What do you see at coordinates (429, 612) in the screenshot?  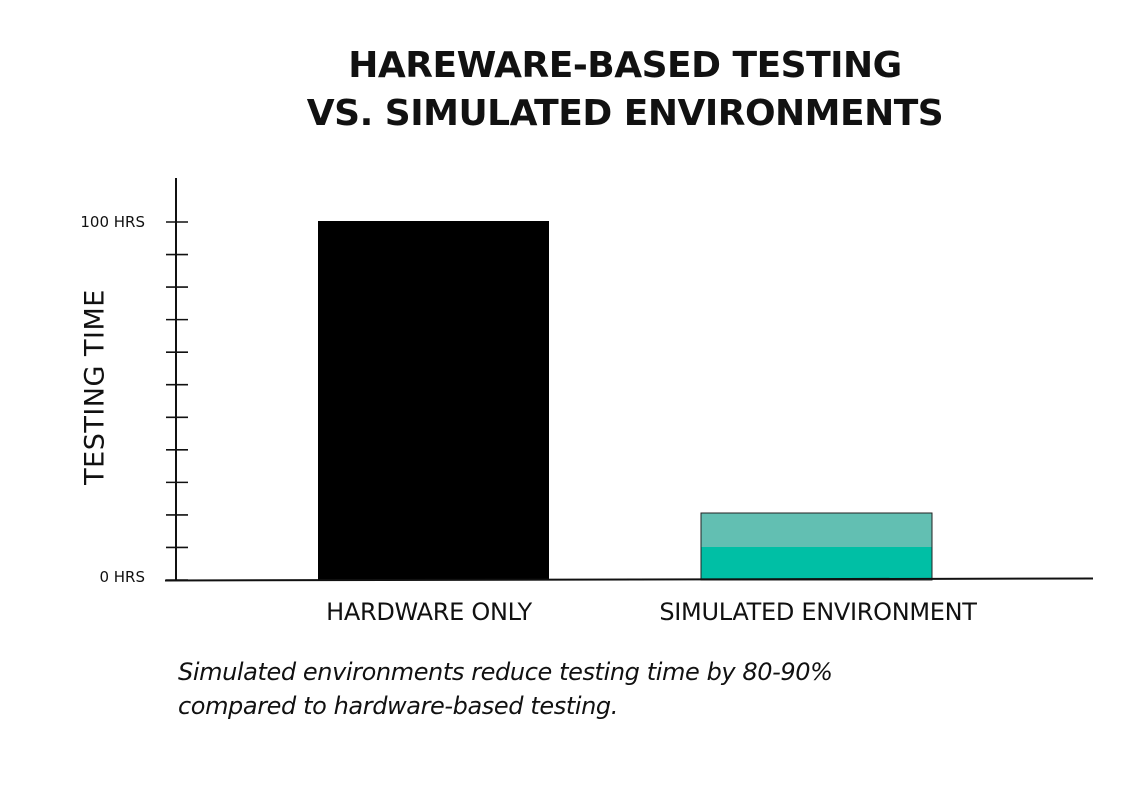 I see `x-category-hardware-only: HARDWARE ONLY` at bounding box center [429, 612].